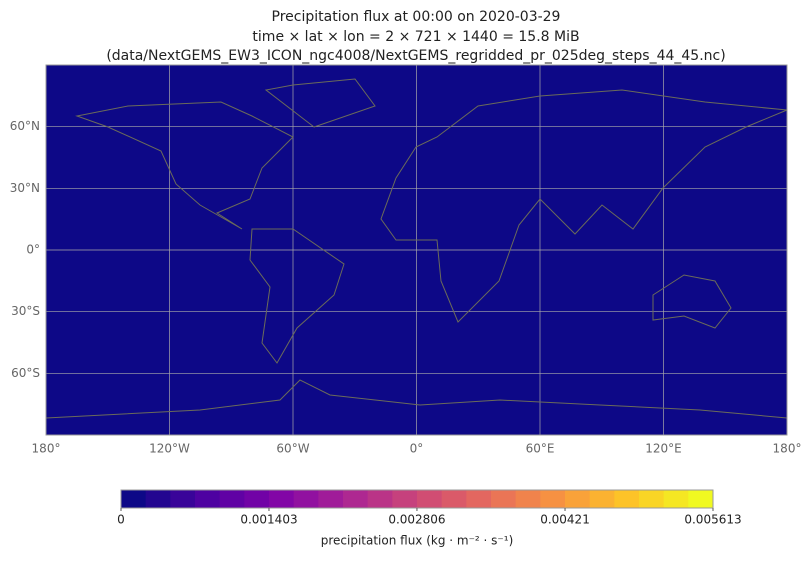  Describe the element at coordinates (565, 520) in the screenshot. I see `colorbar-tick-label: 0.00421` at that location.